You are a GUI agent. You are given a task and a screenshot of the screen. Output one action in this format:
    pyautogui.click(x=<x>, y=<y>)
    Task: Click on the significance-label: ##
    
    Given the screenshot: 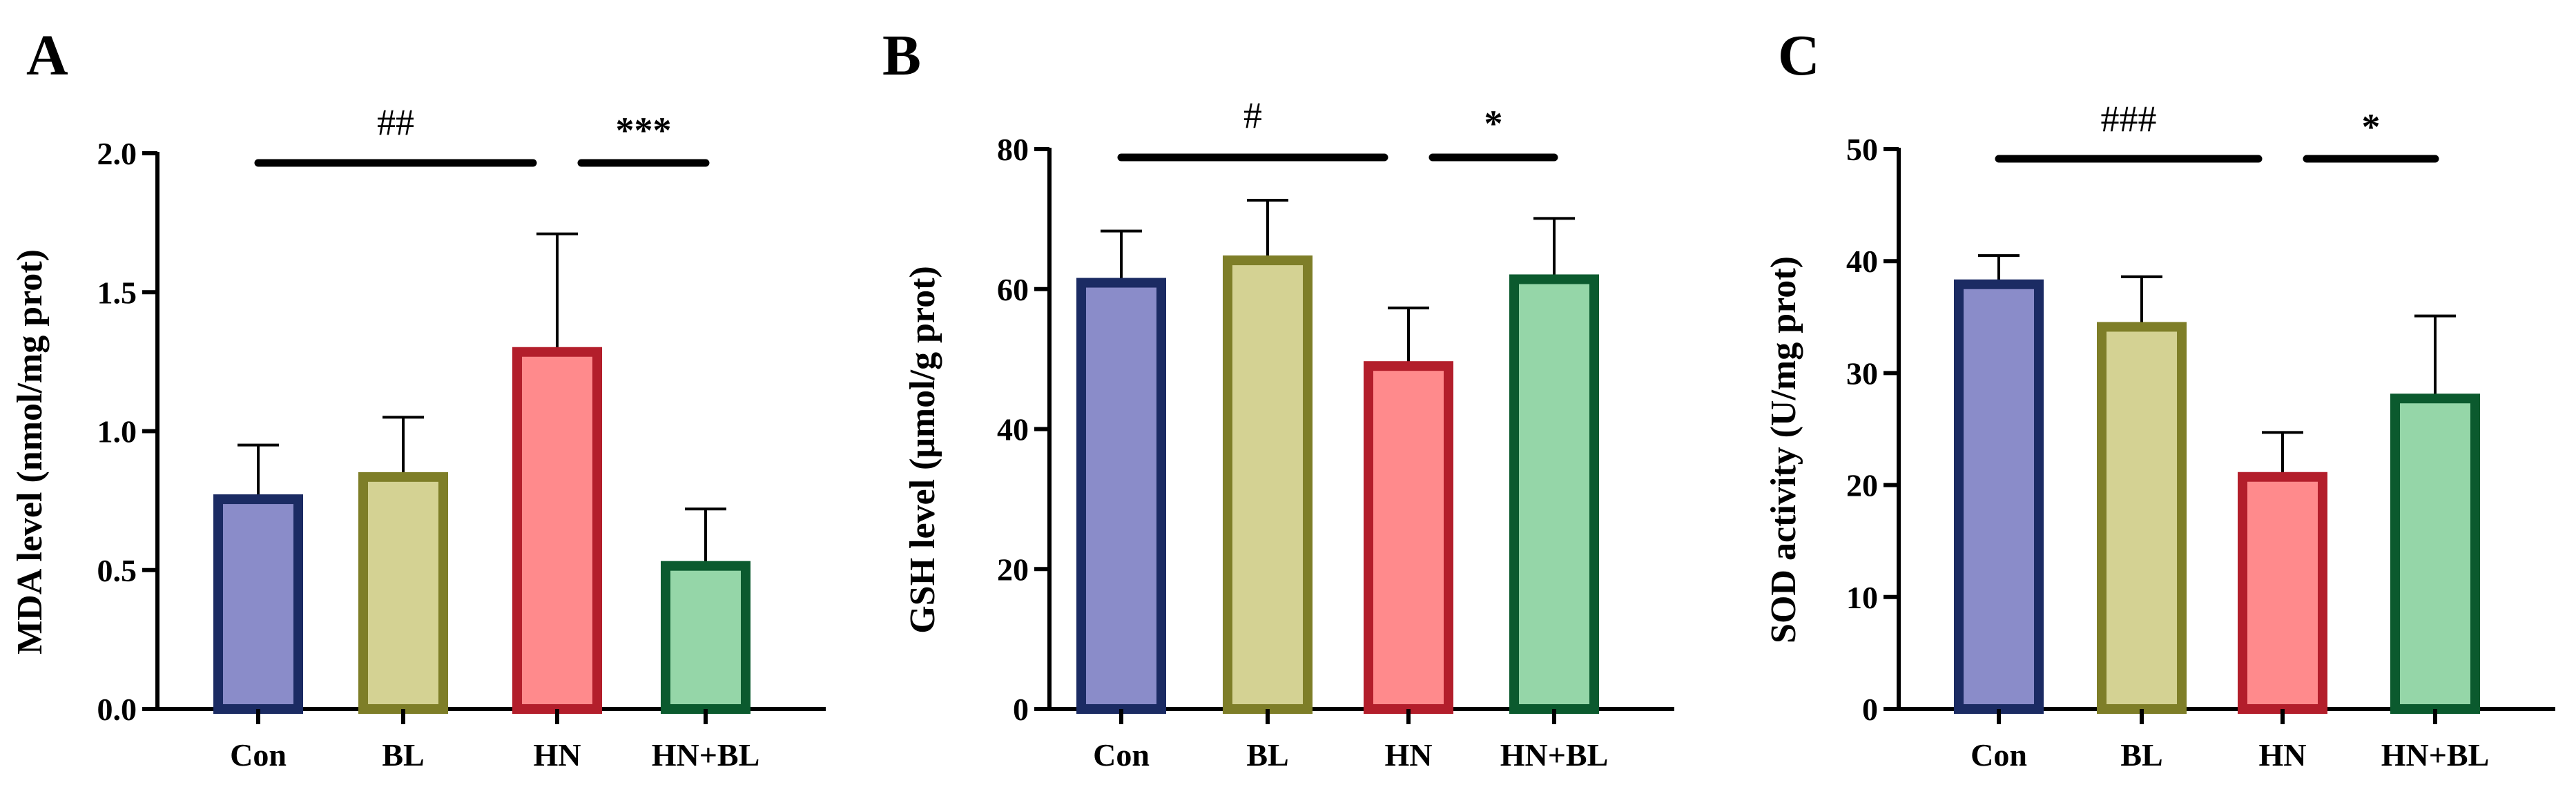 What is the action you would take?
    pyautogui.click(x=395, y=122)
    